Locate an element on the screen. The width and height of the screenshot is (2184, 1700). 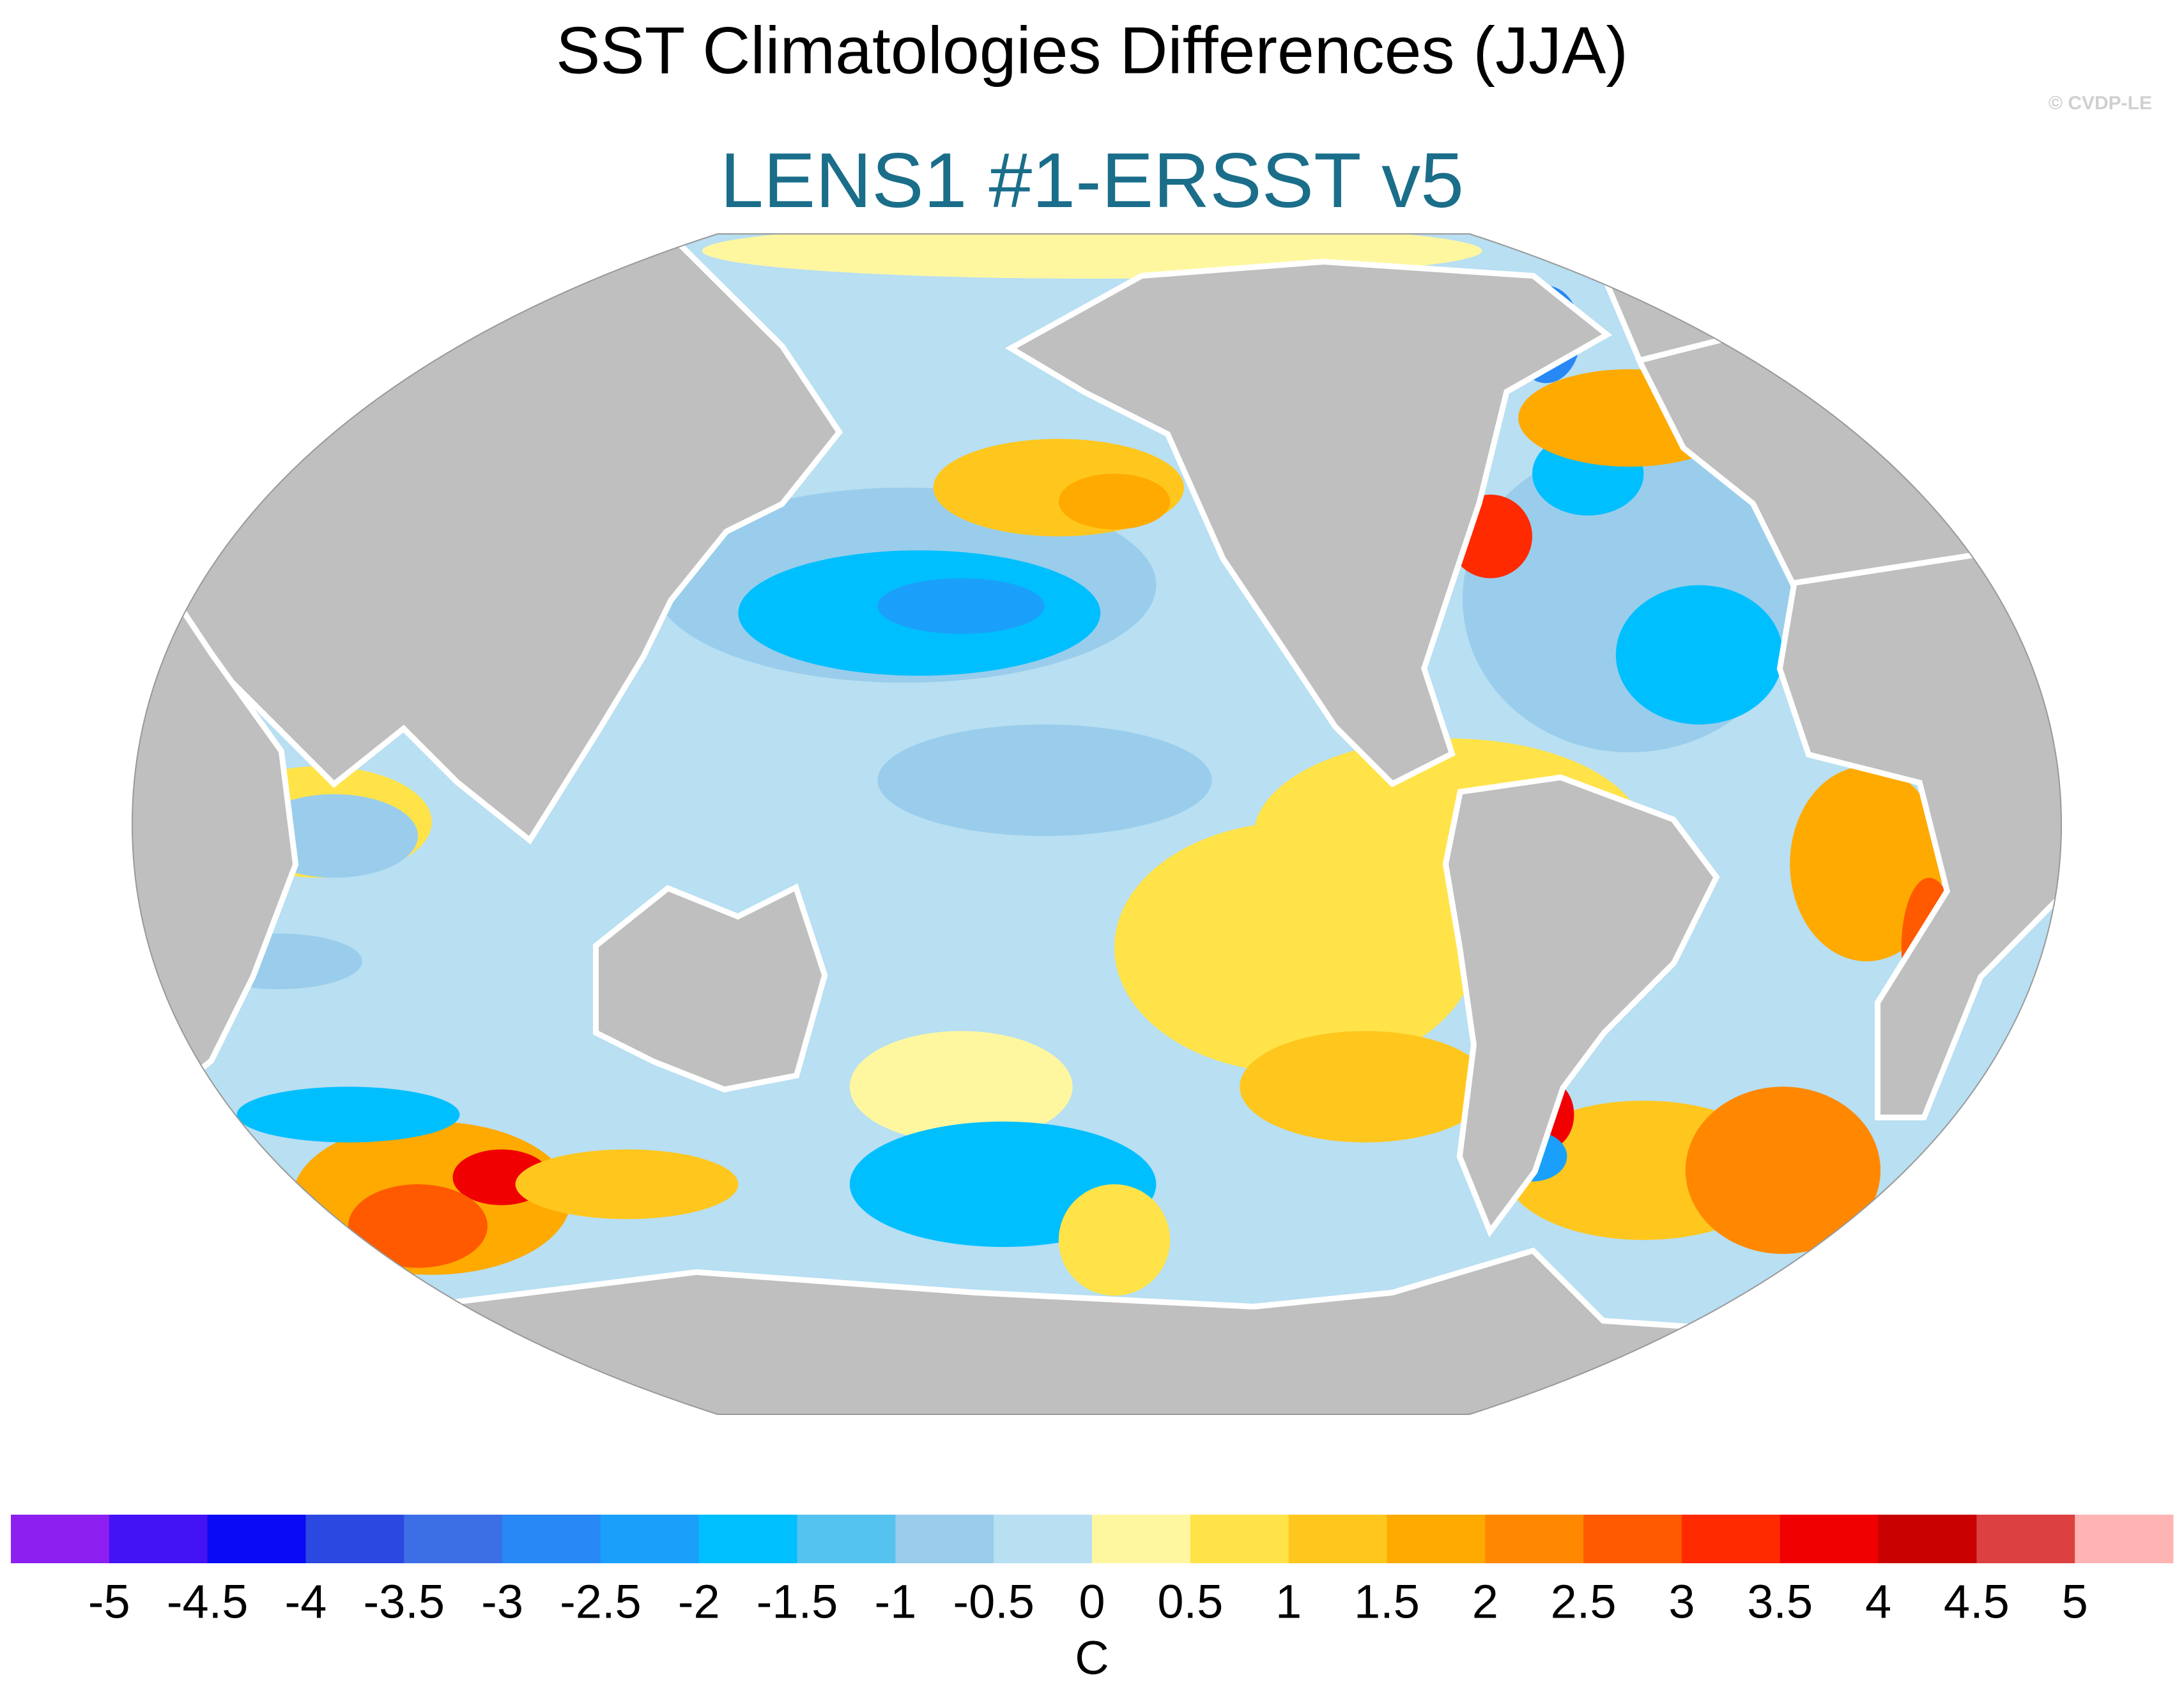
colorbar-tick-label: -3.5 is located at coordinates (404, 1602).